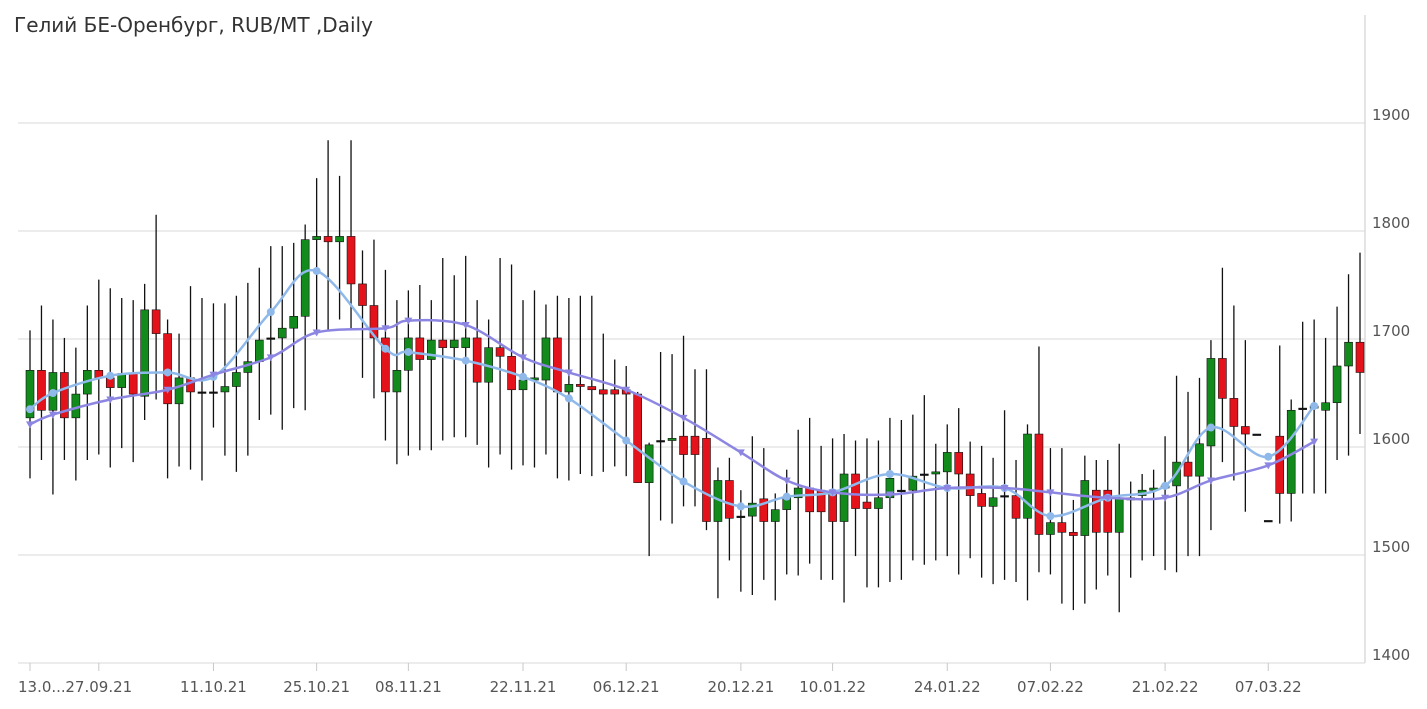  I want to click on x-tick-label: 24.01.22, so click(947, 687).